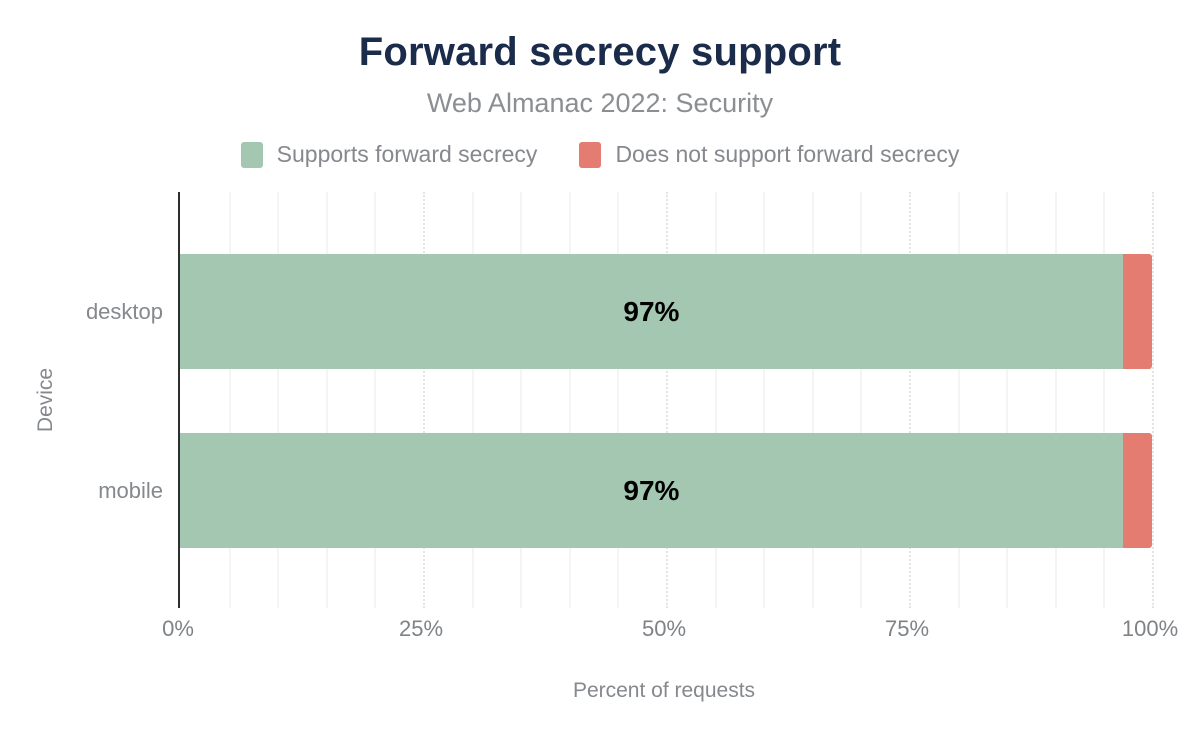  I want to click on x-tick-label-0: 0%, so click(178, 628).